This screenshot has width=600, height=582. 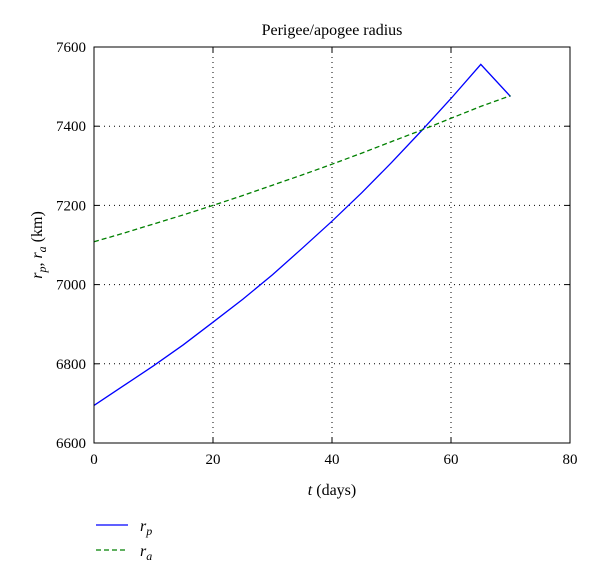 What do you see at coordinates (124, 540) in the screenshot?
I see `legend: rp ra` at bounding box center [124, 540].